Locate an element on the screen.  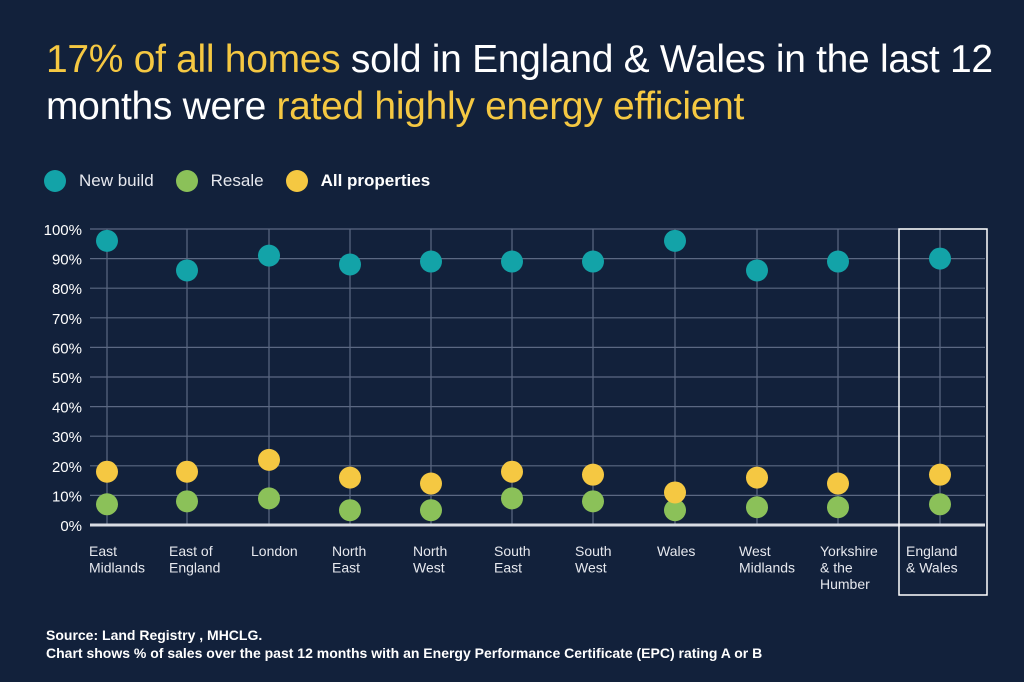
x-tick-label: Wales is located at coordinates (676, 551).